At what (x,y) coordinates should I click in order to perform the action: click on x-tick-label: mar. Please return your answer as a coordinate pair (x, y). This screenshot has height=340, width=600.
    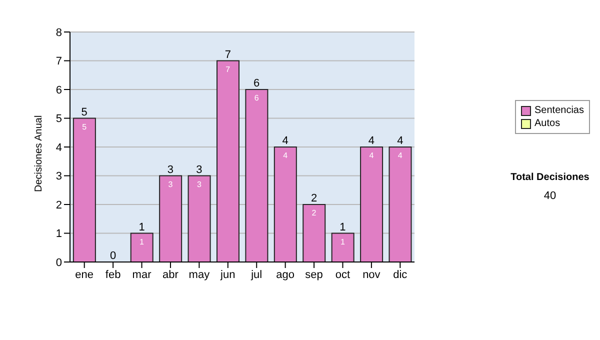
    Looking at the image, I should click on (142, 274).